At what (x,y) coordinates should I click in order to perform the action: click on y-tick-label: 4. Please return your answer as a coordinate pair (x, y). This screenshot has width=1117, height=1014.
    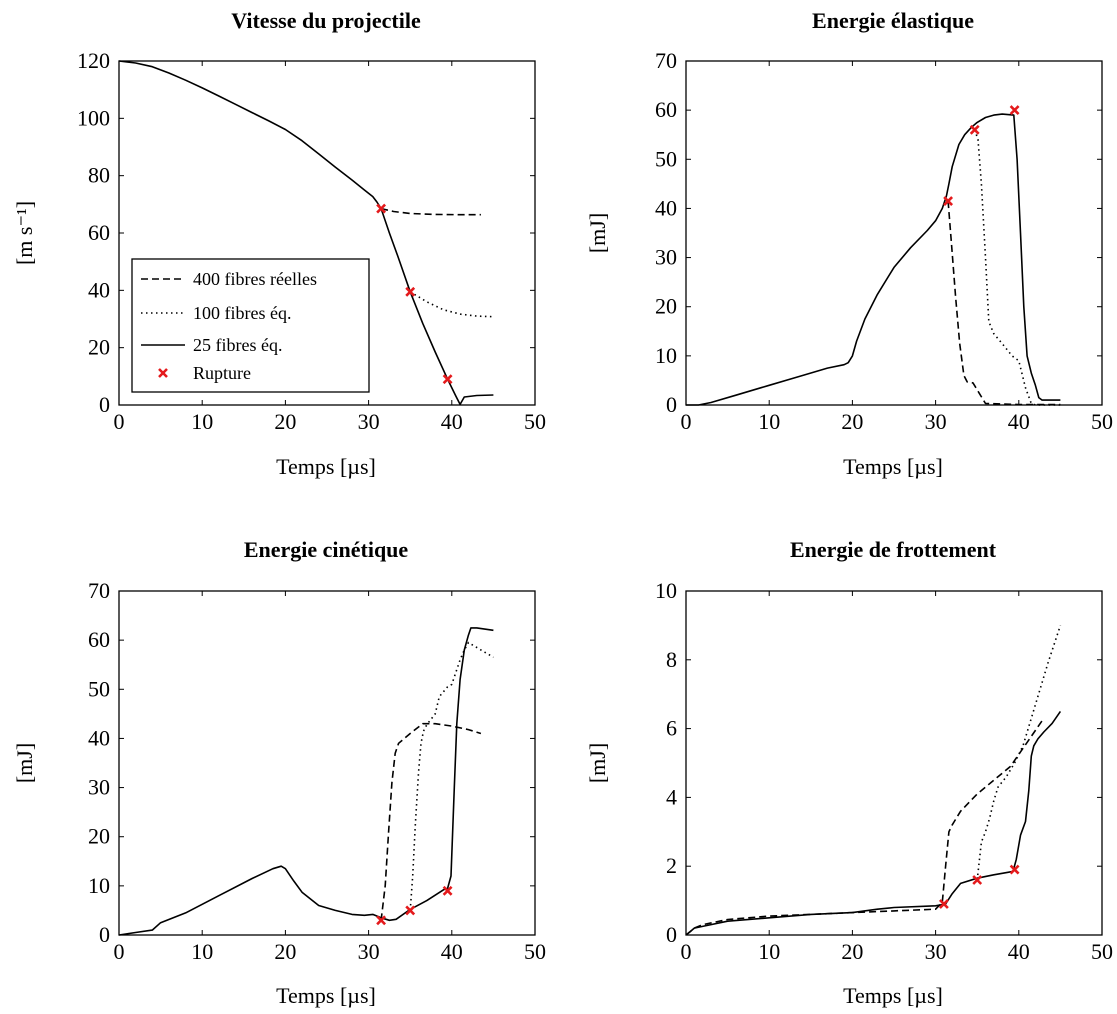
    Looking at the image, I should click on (671, 796).